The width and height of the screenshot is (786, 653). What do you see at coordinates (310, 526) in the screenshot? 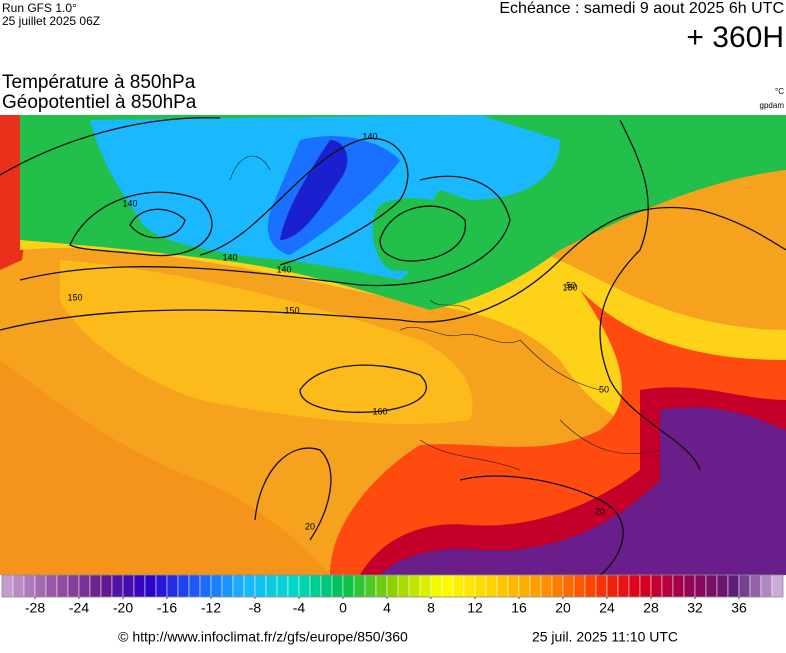
I see `contour-label: 20` at bounding box center [310, 526].